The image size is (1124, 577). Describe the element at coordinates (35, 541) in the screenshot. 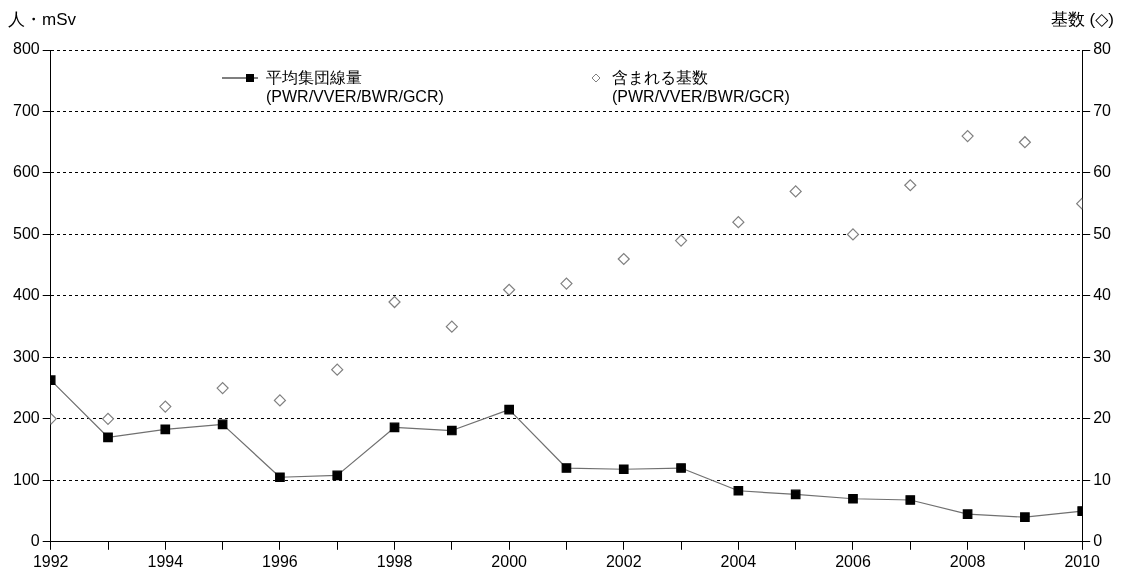

I see `y-tick-label: 0` at that location.